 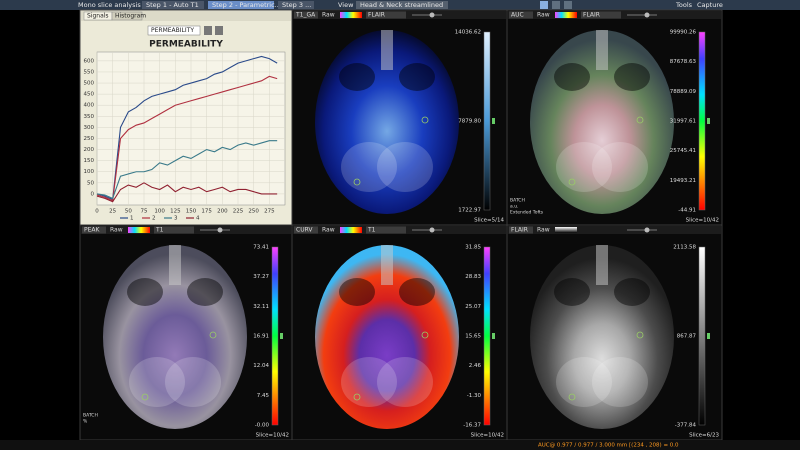 I want to click on map-name: FLAIR, so click(x=519, y=230).